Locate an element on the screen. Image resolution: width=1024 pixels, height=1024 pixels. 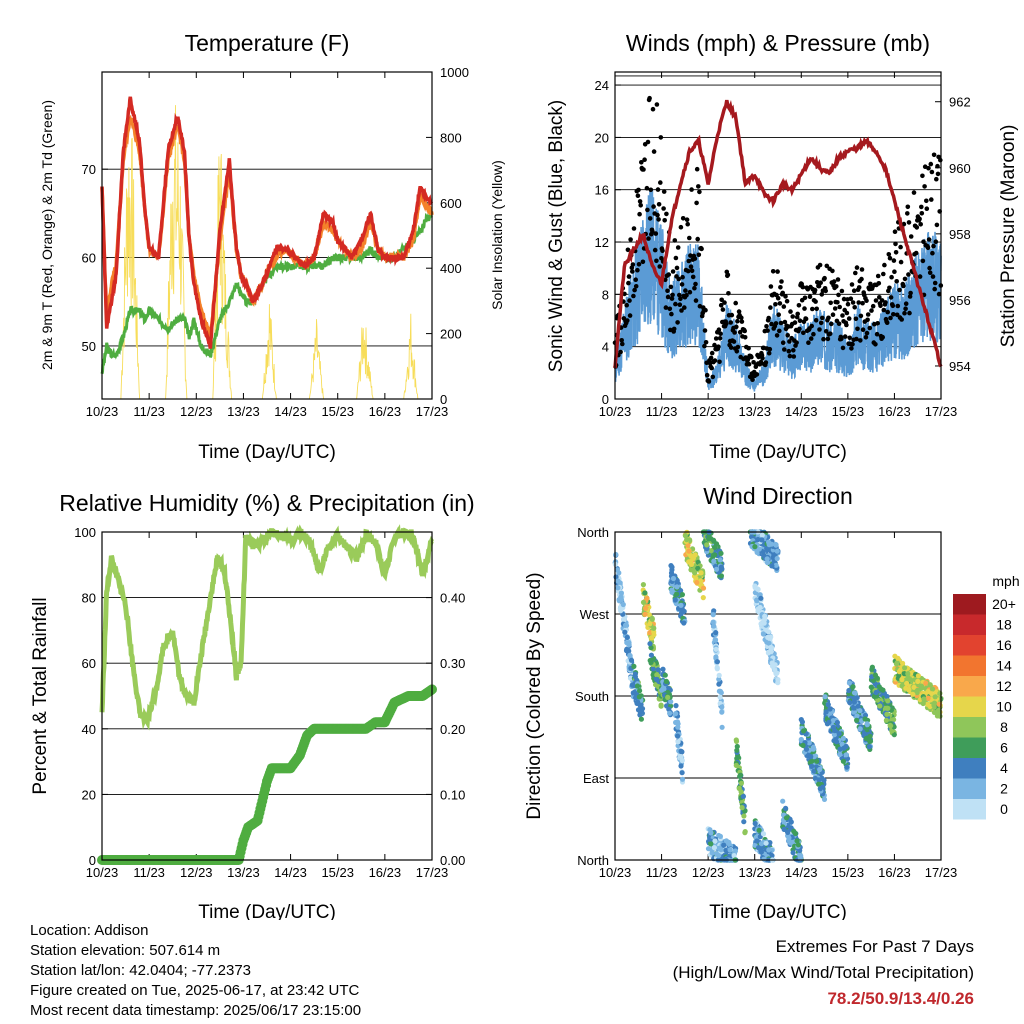
humidity-ylabel: Percent & Total Rainfall is located at coordinates (40, 695).